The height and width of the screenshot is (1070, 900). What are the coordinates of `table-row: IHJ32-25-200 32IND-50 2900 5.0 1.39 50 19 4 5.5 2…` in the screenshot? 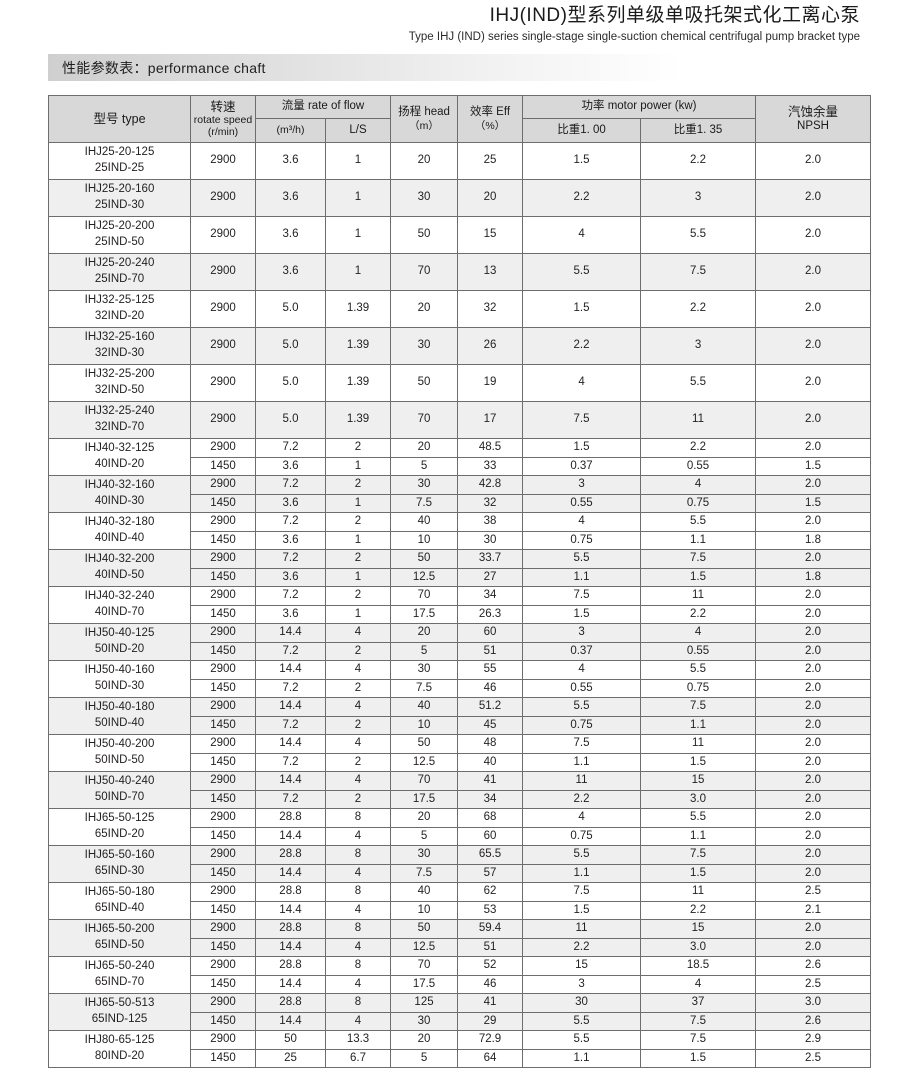 It's located at (460, 383).